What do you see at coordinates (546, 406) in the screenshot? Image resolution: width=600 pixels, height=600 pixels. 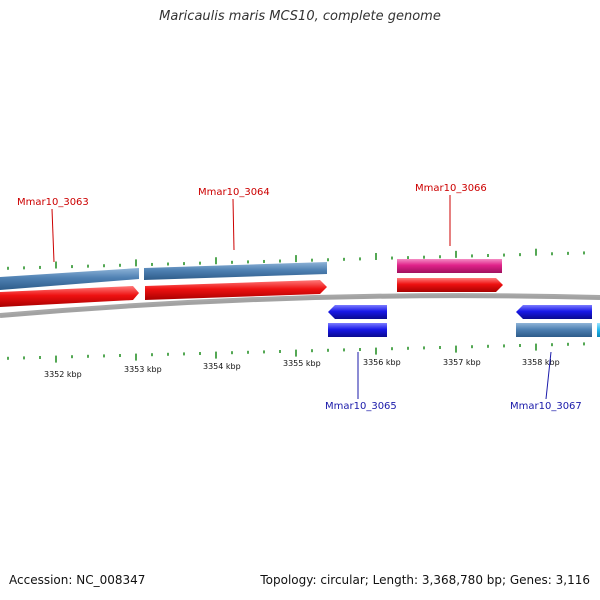 I see `gene-label-mmar10-3067: Mmar10_3067` at bounding box center [546, 406].